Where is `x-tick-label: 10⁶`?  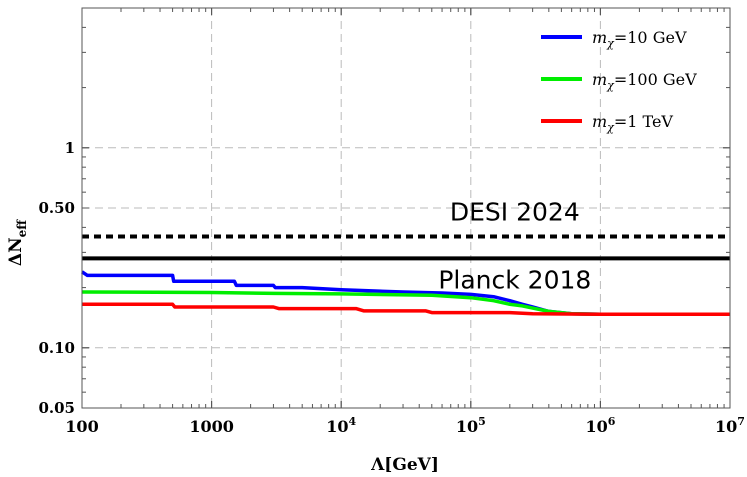 x-tick-label: 10⁶ is located at coordinates (600, 425).